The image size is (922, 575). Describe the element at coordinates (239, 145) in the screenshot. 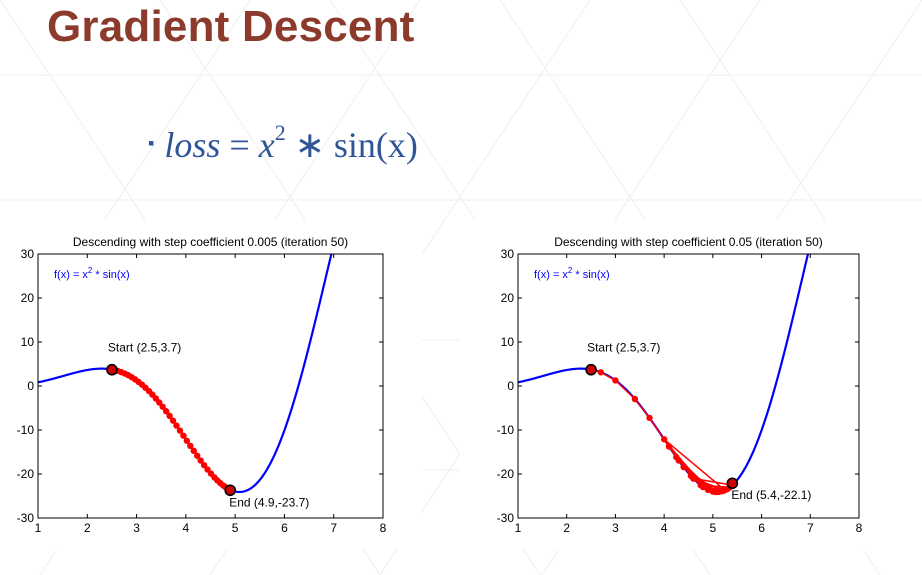

I see `formula-equals: =` at that location.